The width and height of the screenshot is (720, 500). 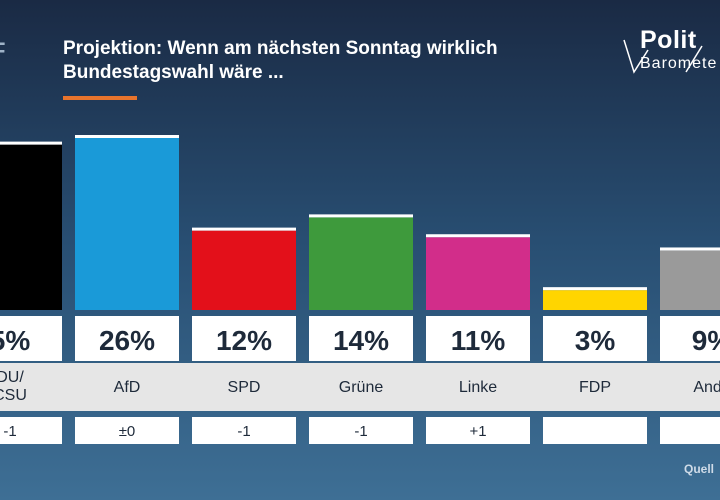 I want to click on change-box-fdp, so click(x=595, y=430).